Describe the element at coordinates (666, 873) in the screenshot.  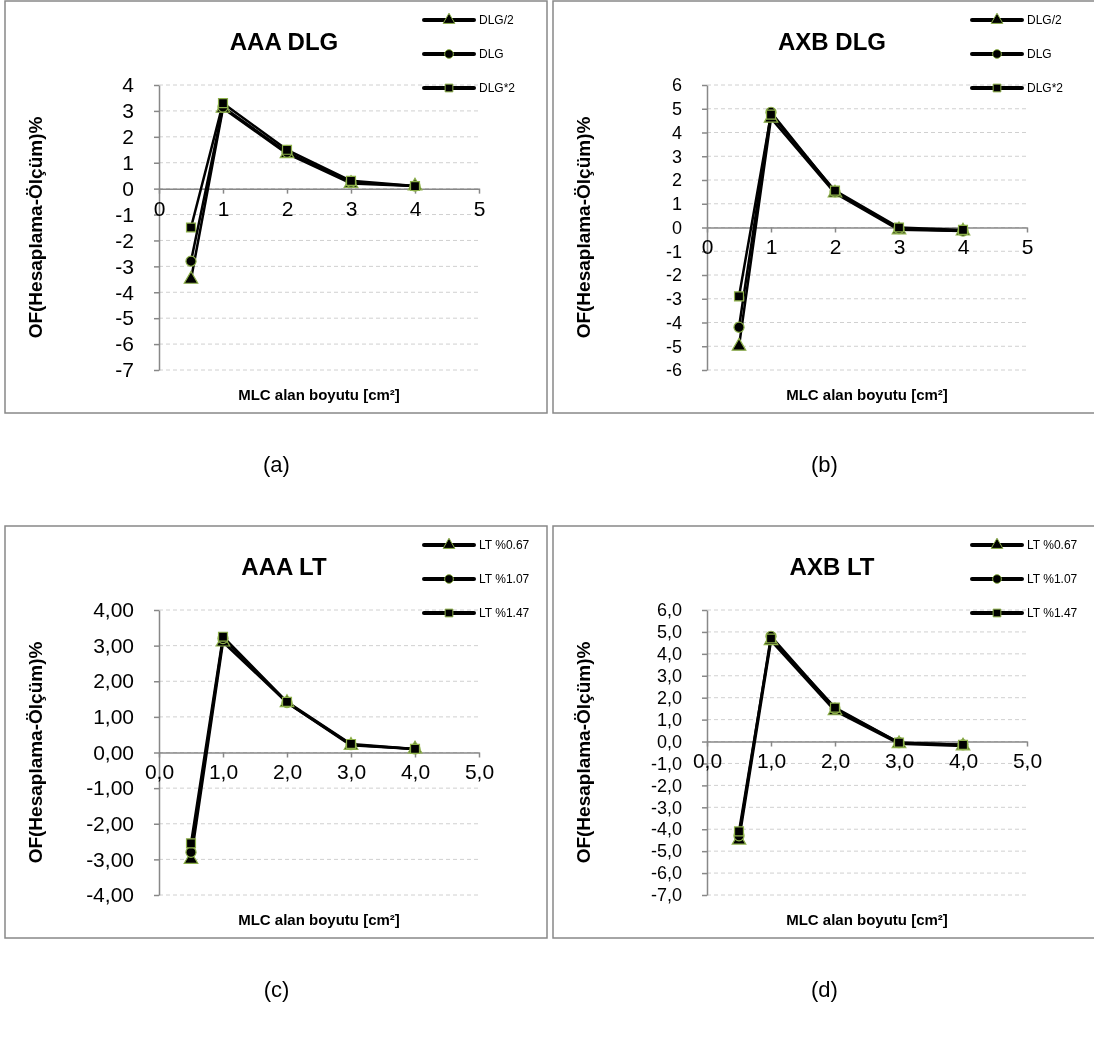
I see `y-tick-label: -6,0` at that location.